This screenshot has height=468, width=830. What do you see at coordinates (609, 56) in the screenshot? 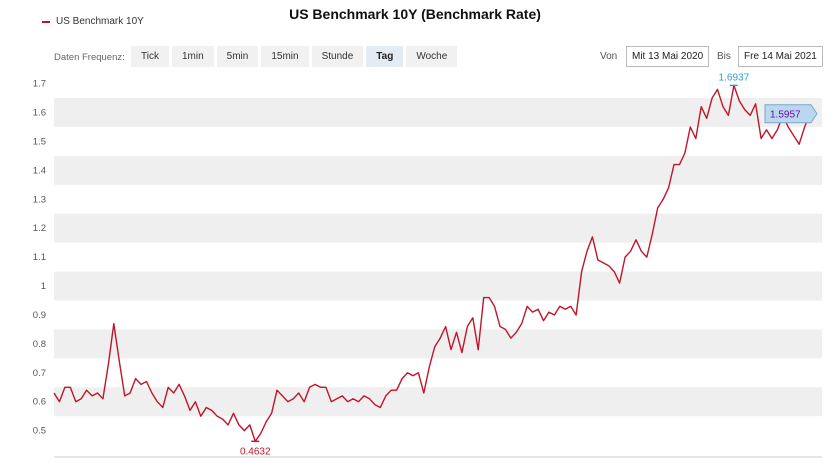
I see `from-label: Von` at bounding box center [609, 56].